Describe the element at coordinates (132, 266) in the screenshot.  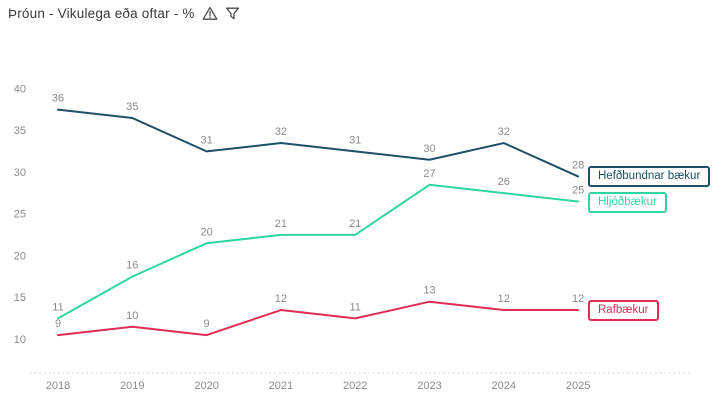
I see `data-label: 16` at that location.